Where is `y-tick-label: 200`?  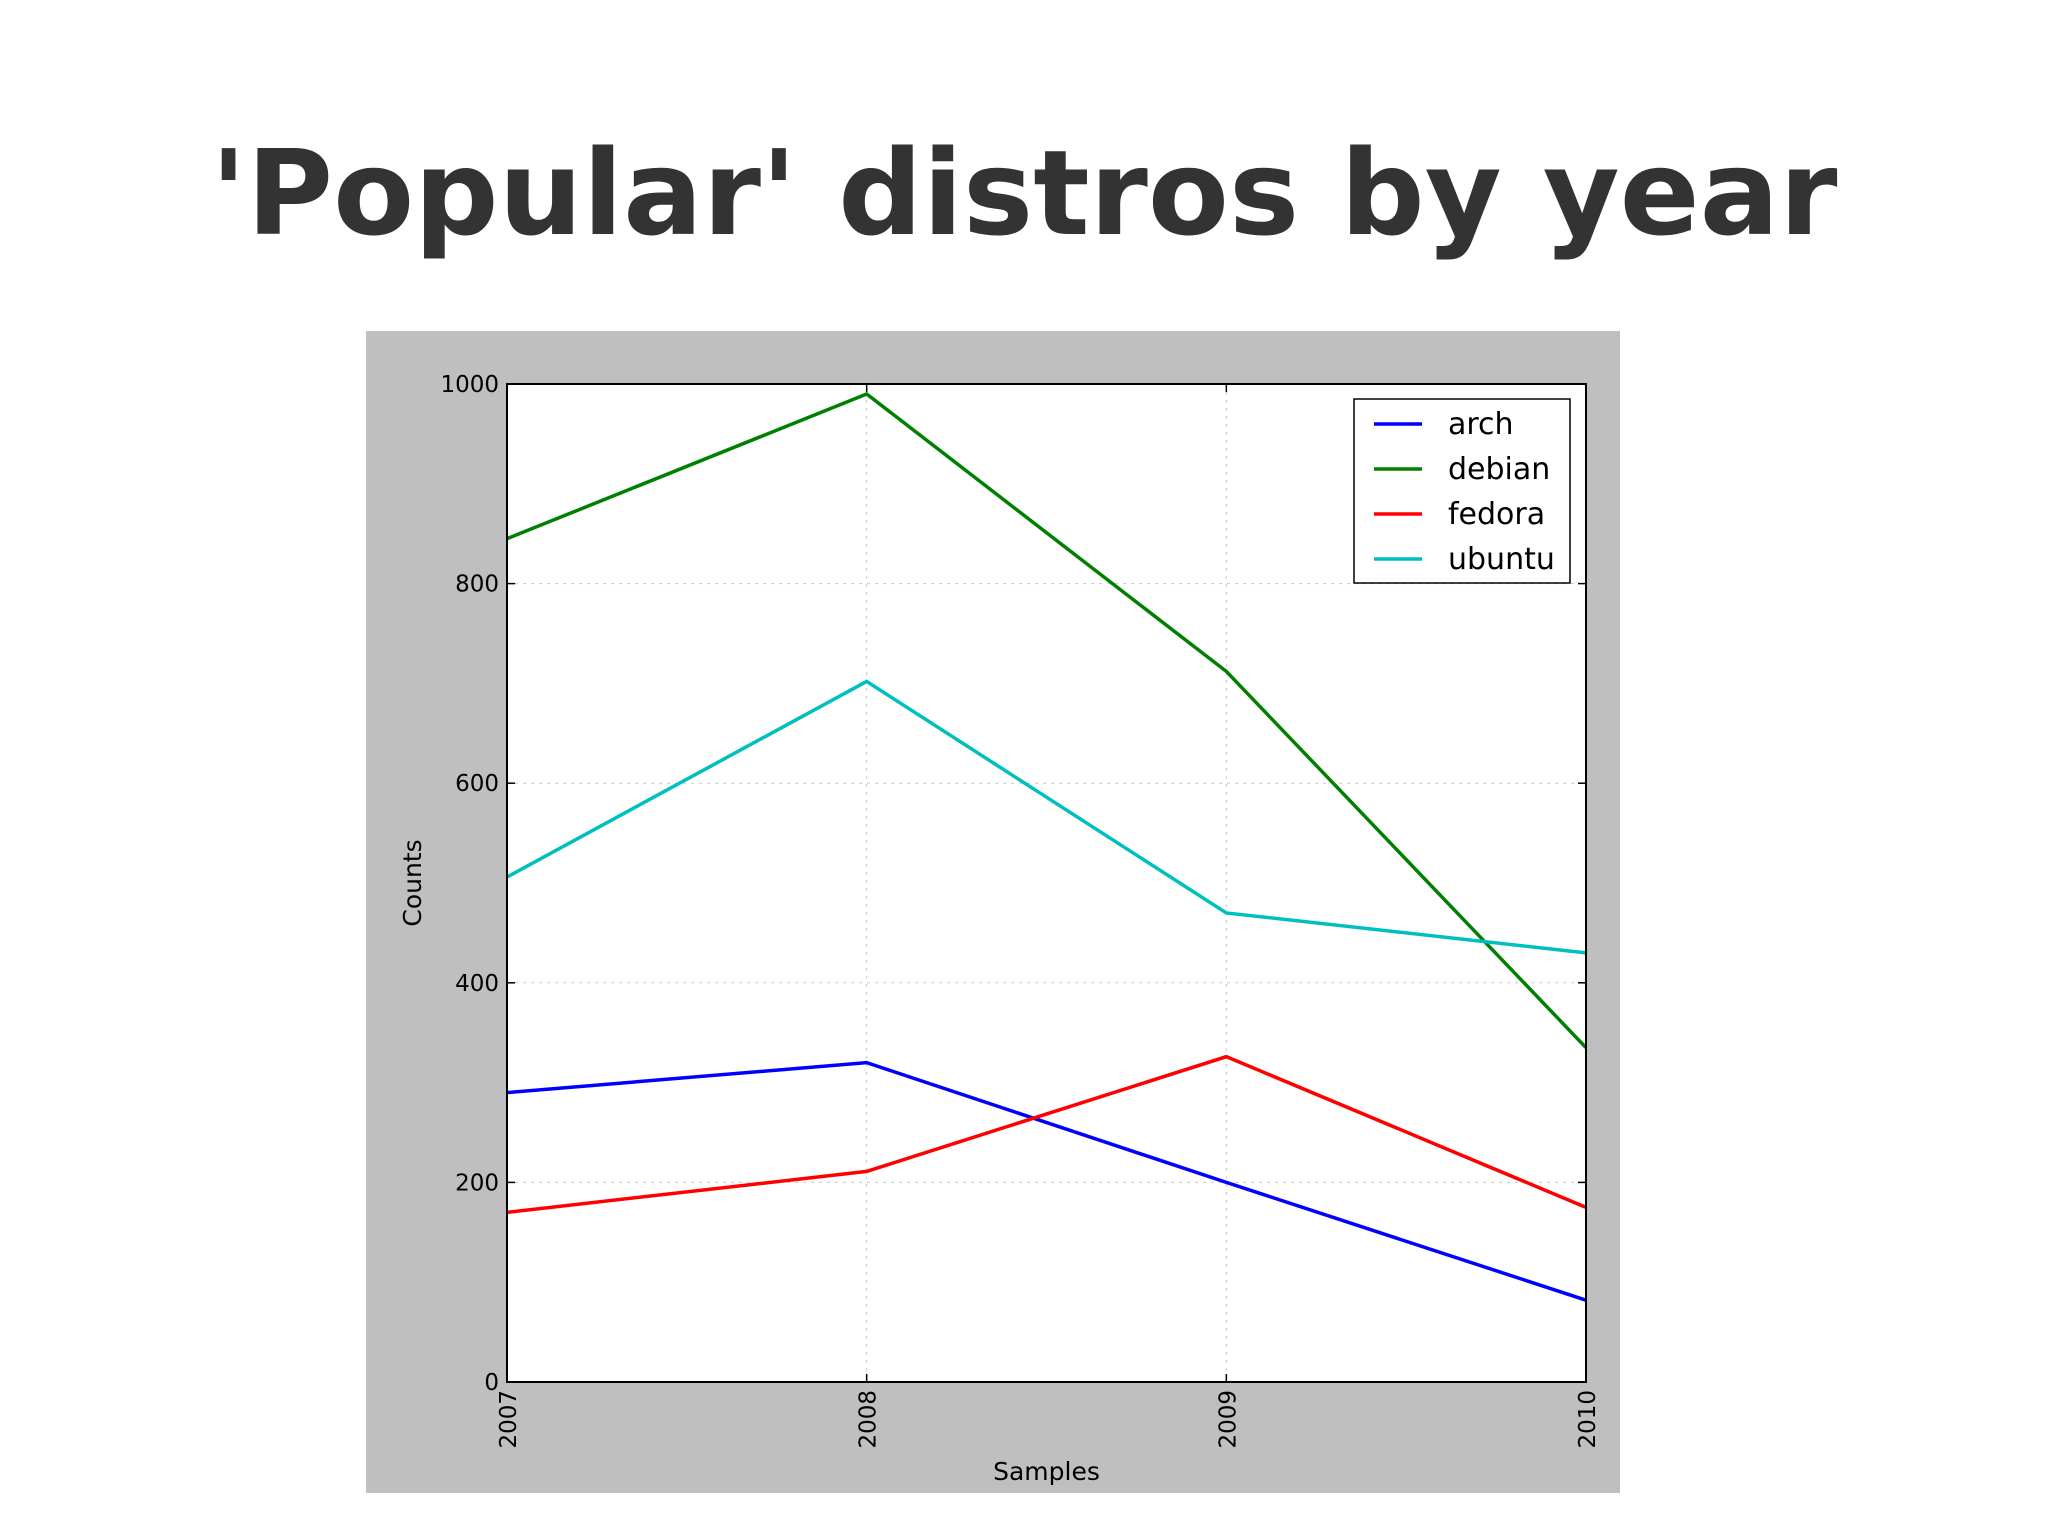 y-tick-label: 200 is located at coordinates (477, 1183).